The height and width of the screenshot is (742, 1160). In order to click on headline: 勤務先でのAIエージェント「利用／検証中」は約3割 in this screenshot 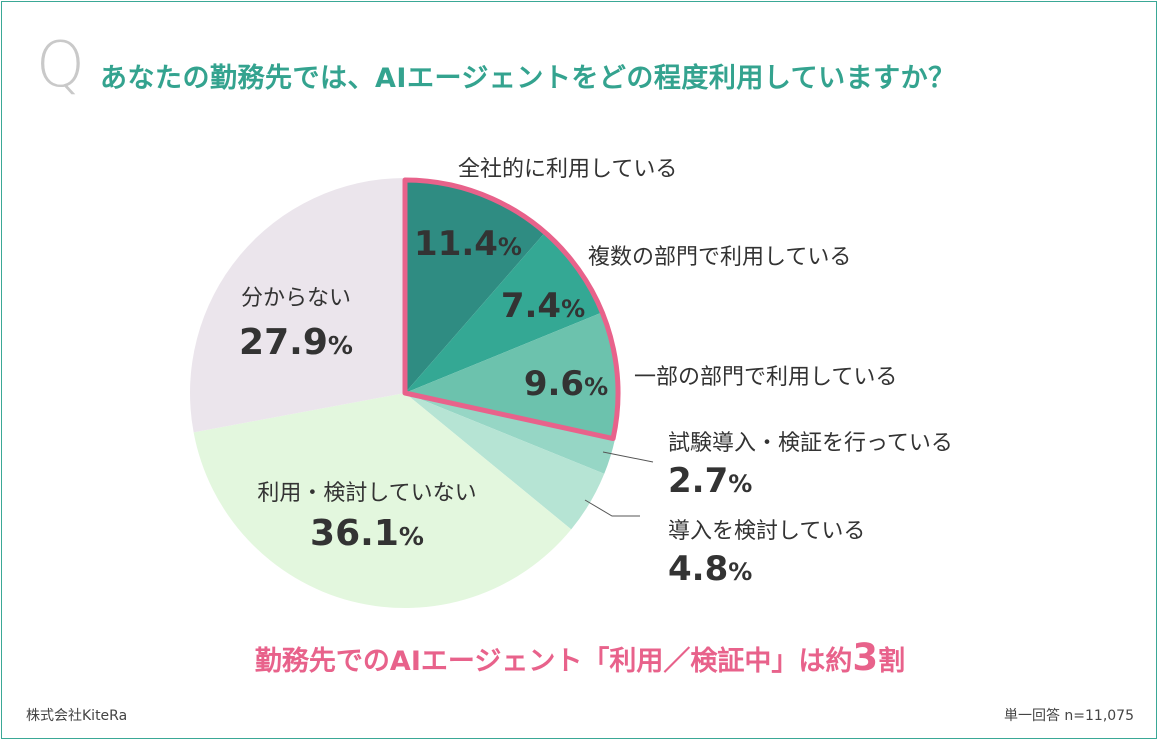, I will do `click(580, 657)`.